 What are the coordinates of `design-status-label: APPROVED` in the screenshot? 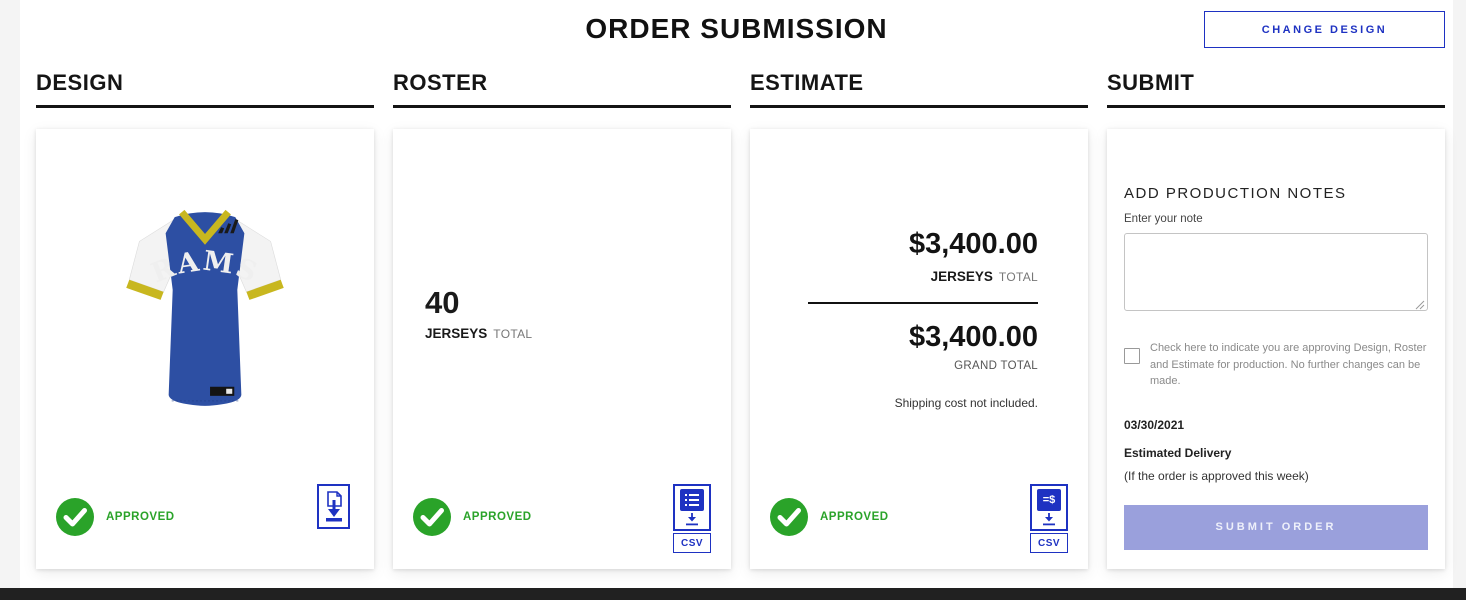 It's located at (140, 517).